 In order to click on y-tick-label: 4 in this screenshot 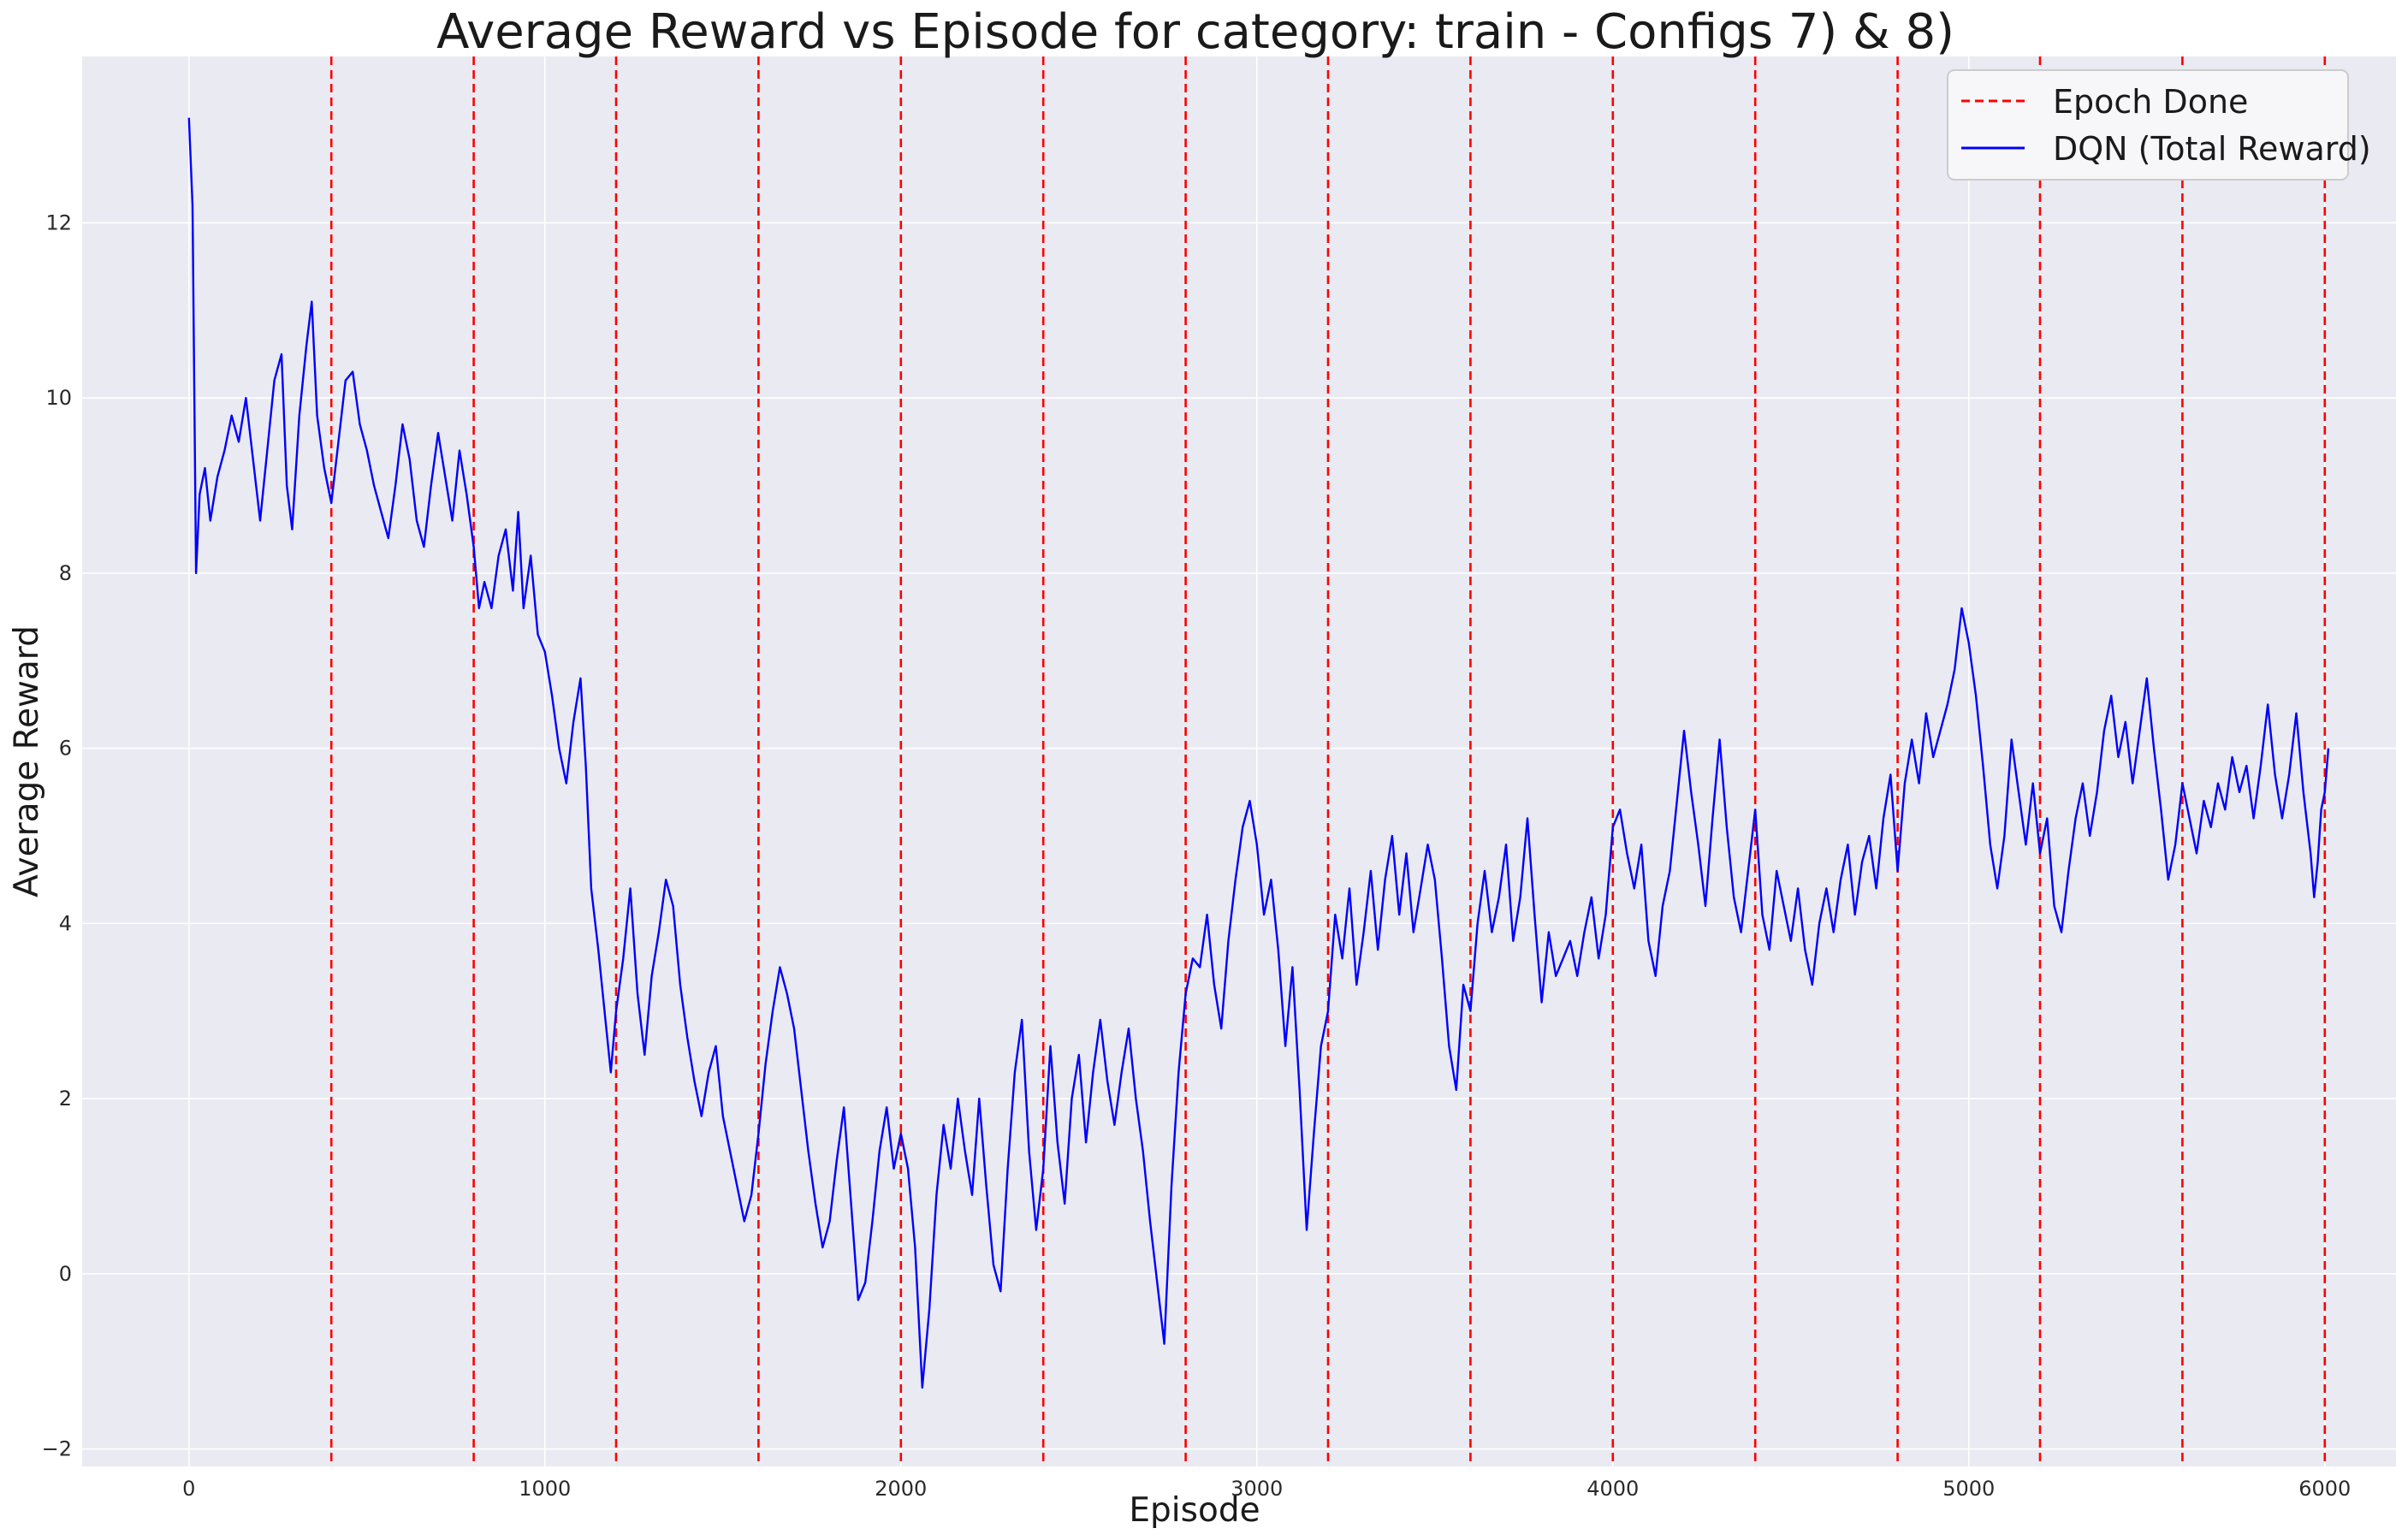, I will do `click(65, 923)`.